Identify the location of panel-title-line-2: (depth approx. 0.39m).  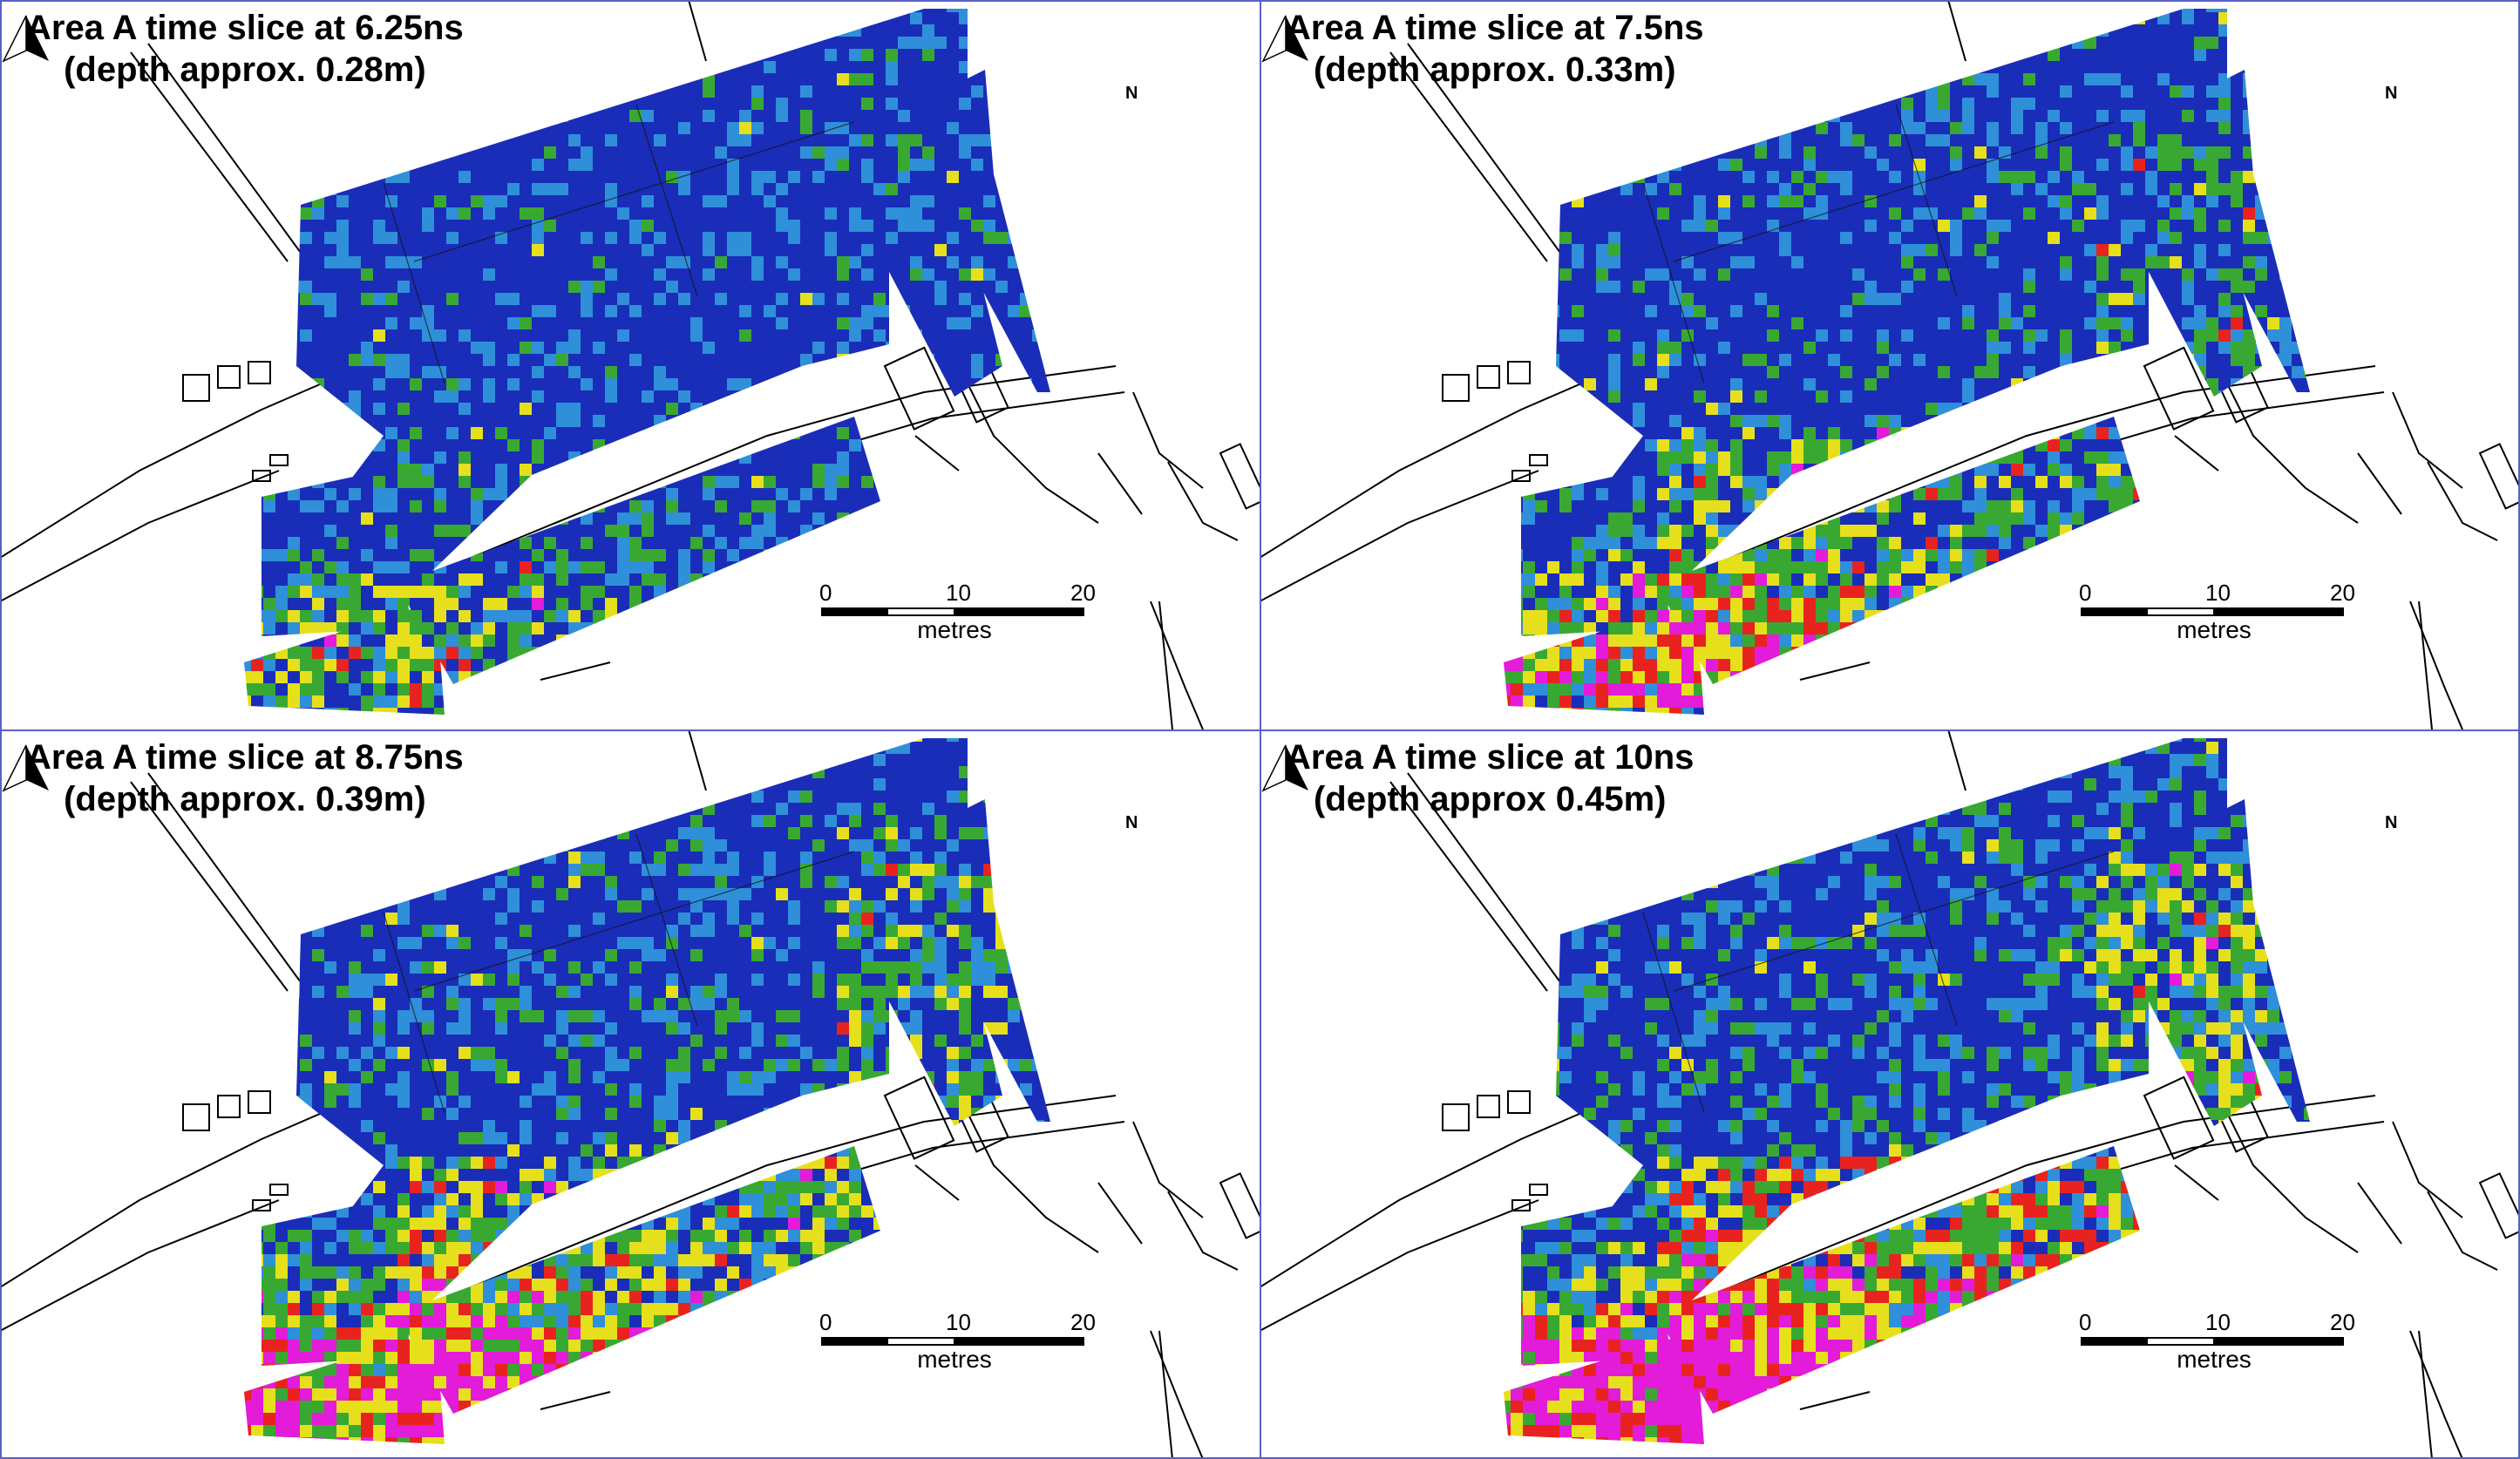
(245, 799).